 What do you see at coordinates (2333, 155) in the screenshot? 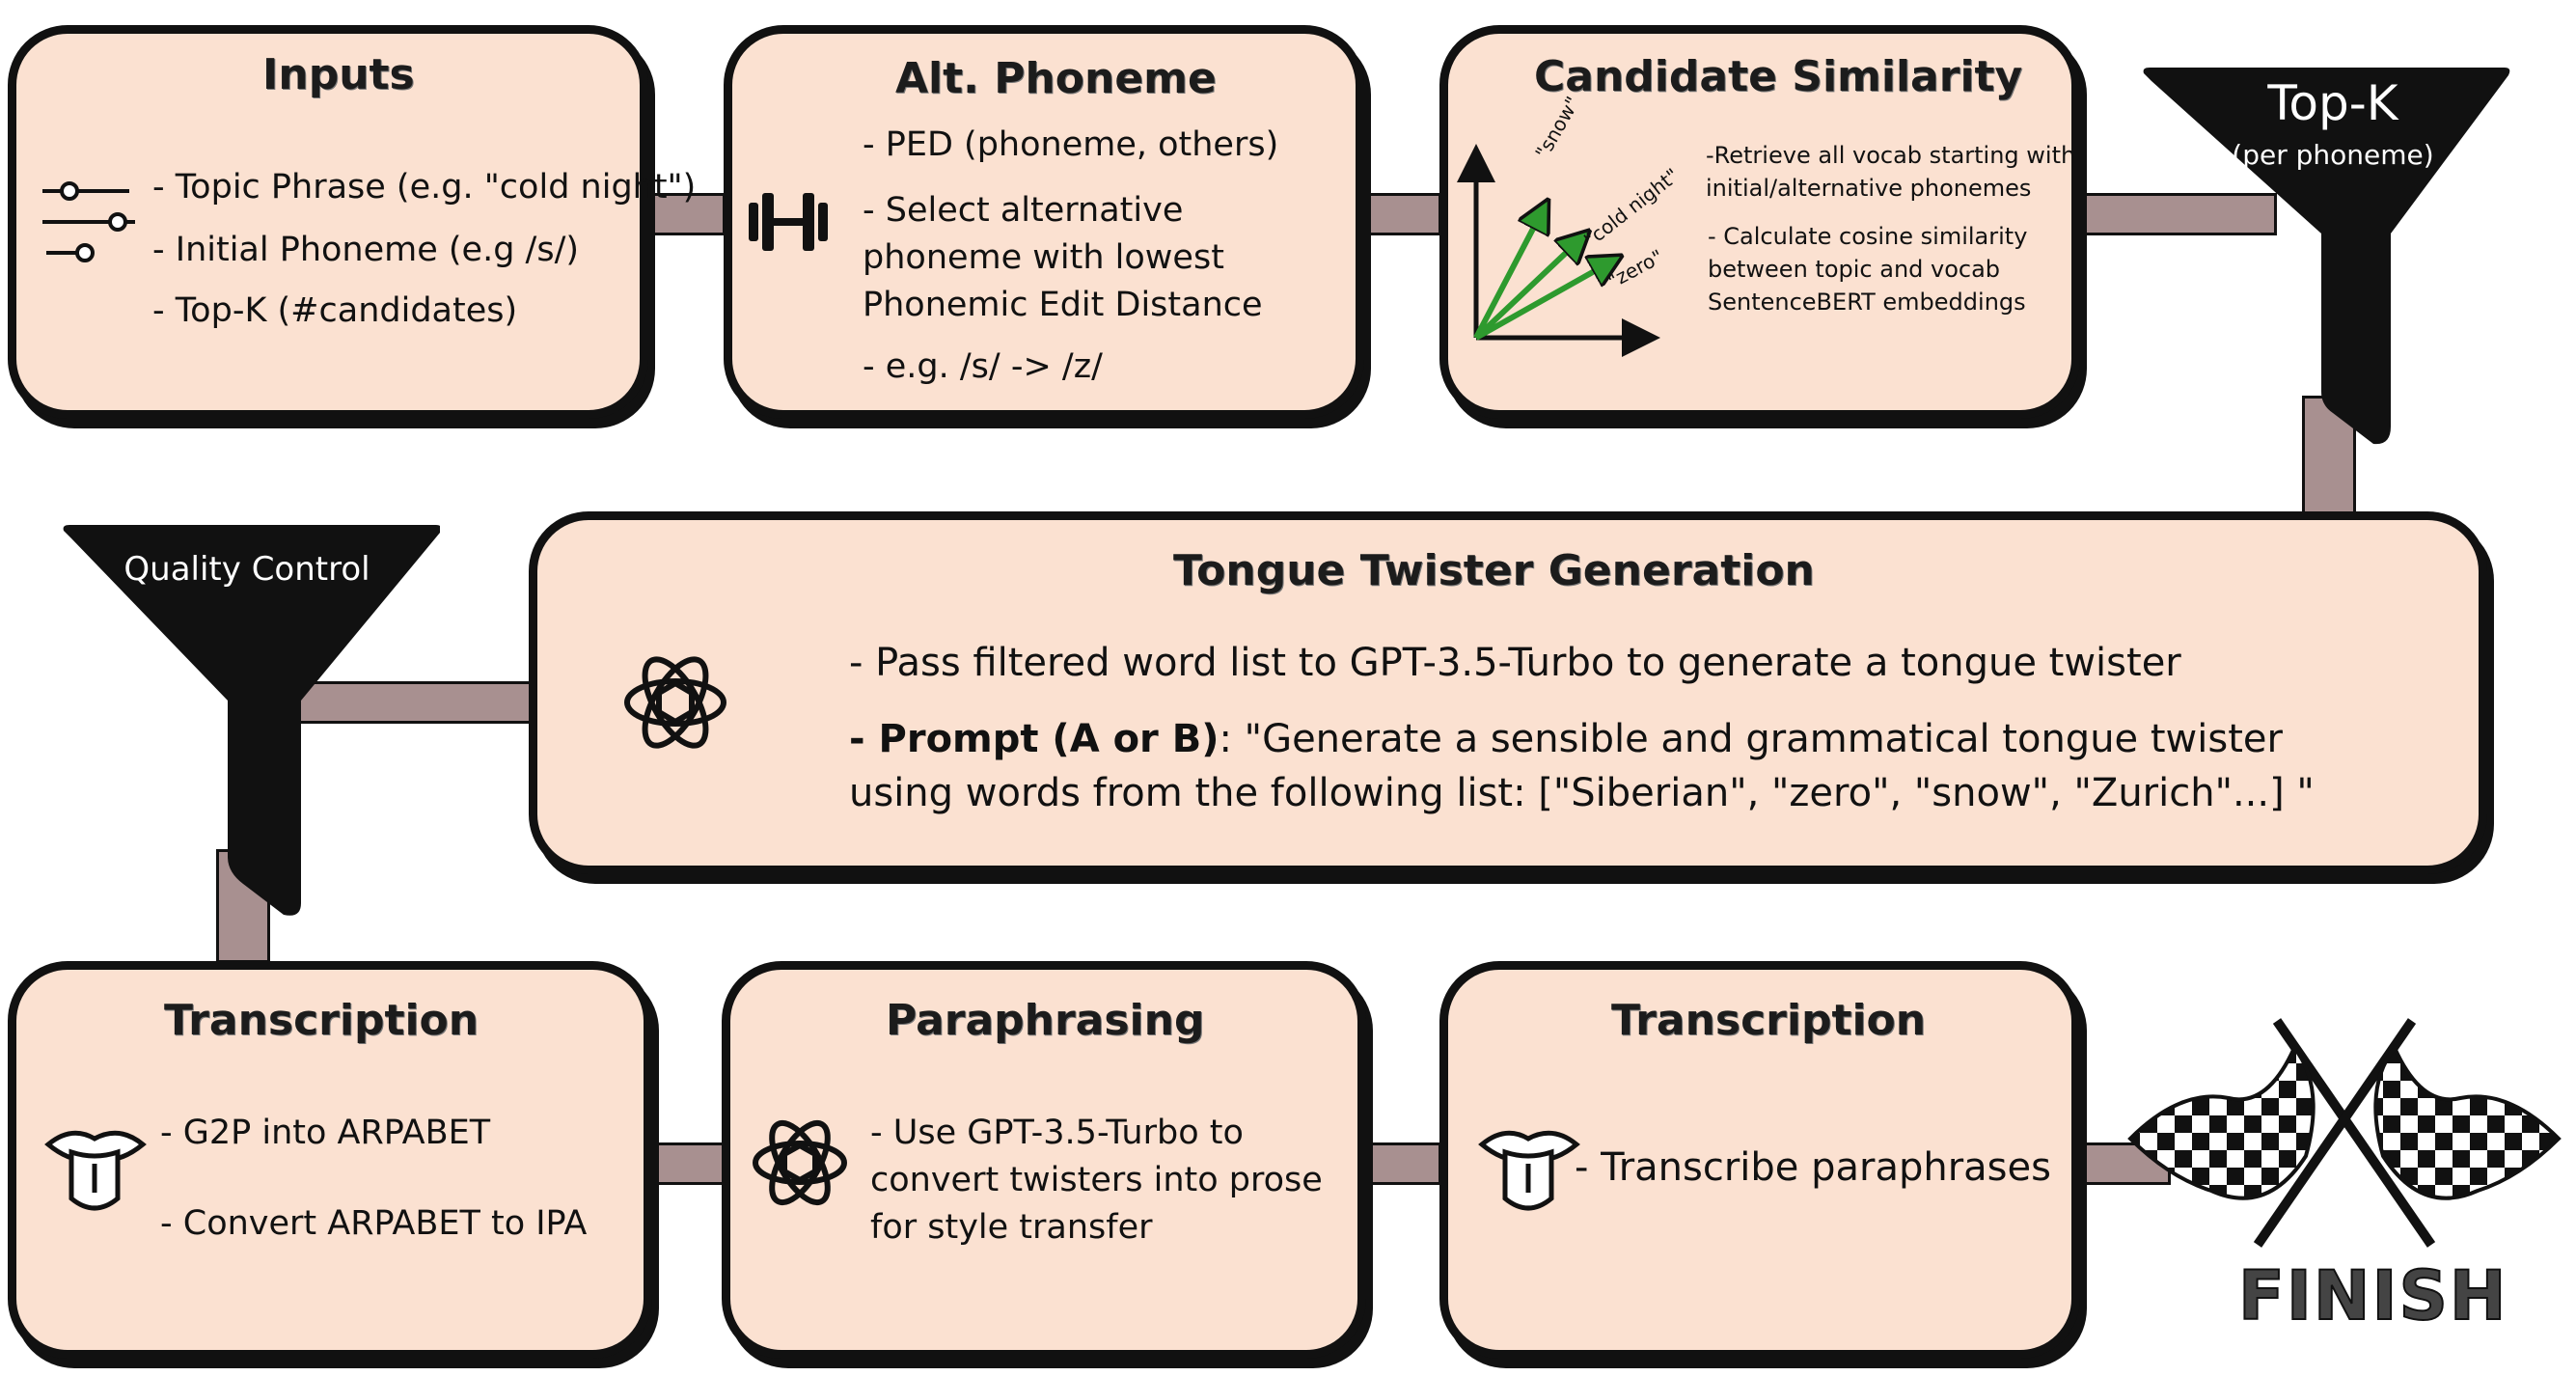
I see `topk-subtitle: (per phoneme)` at bounding box center [2333, 155].